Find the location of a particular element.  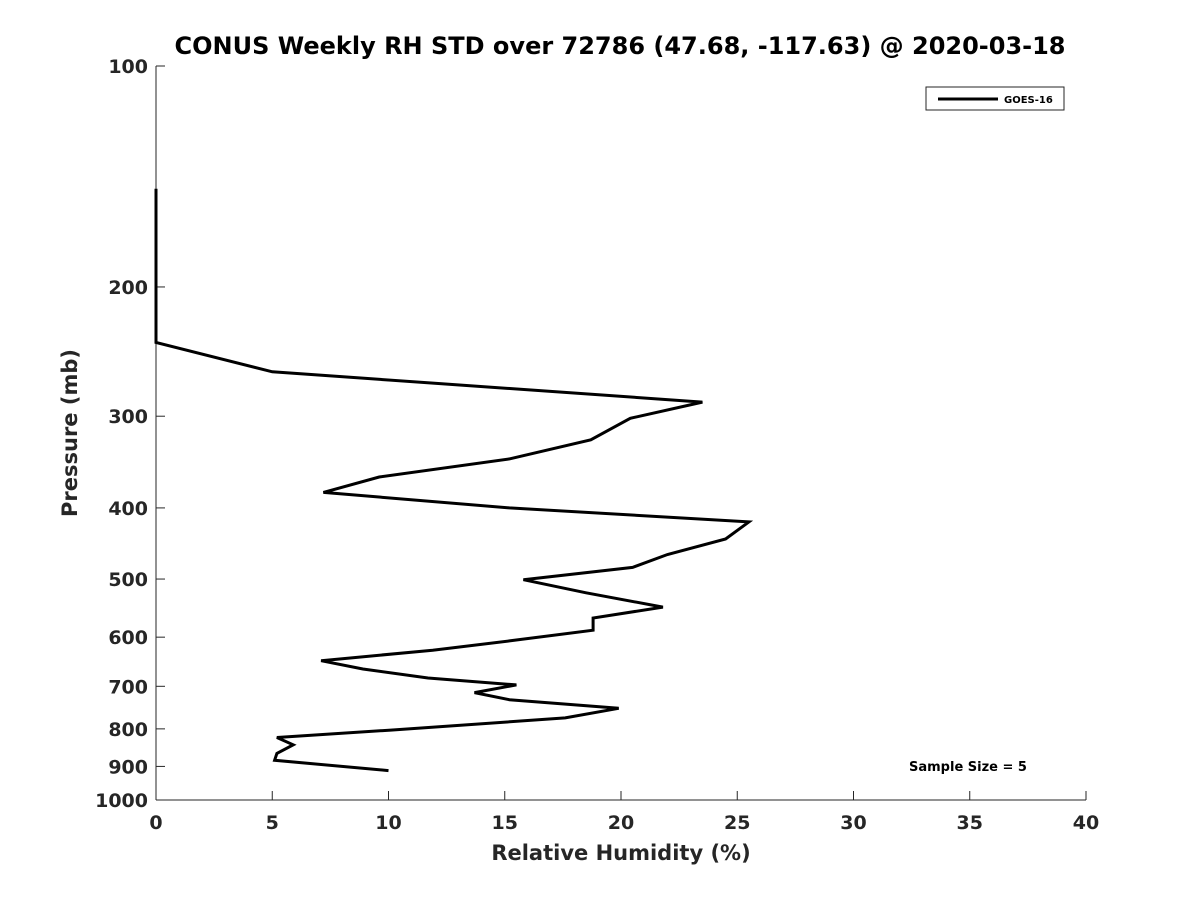

y-tick-label: 900 is located at coordinates (128, 767).